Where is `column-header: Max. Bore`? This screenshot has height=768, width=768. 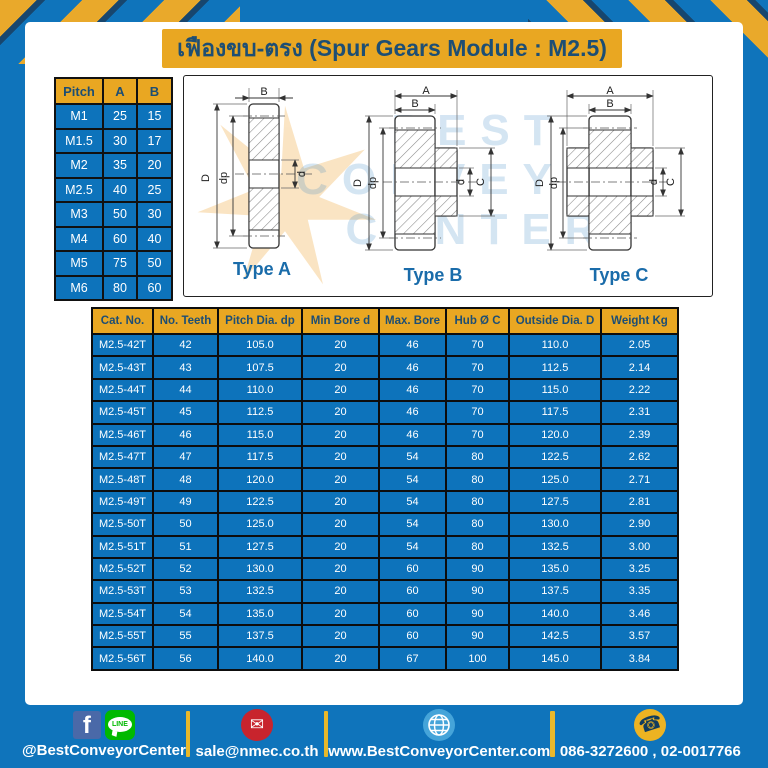 column-header: Max. Bore is located at coordinates (412, 321).